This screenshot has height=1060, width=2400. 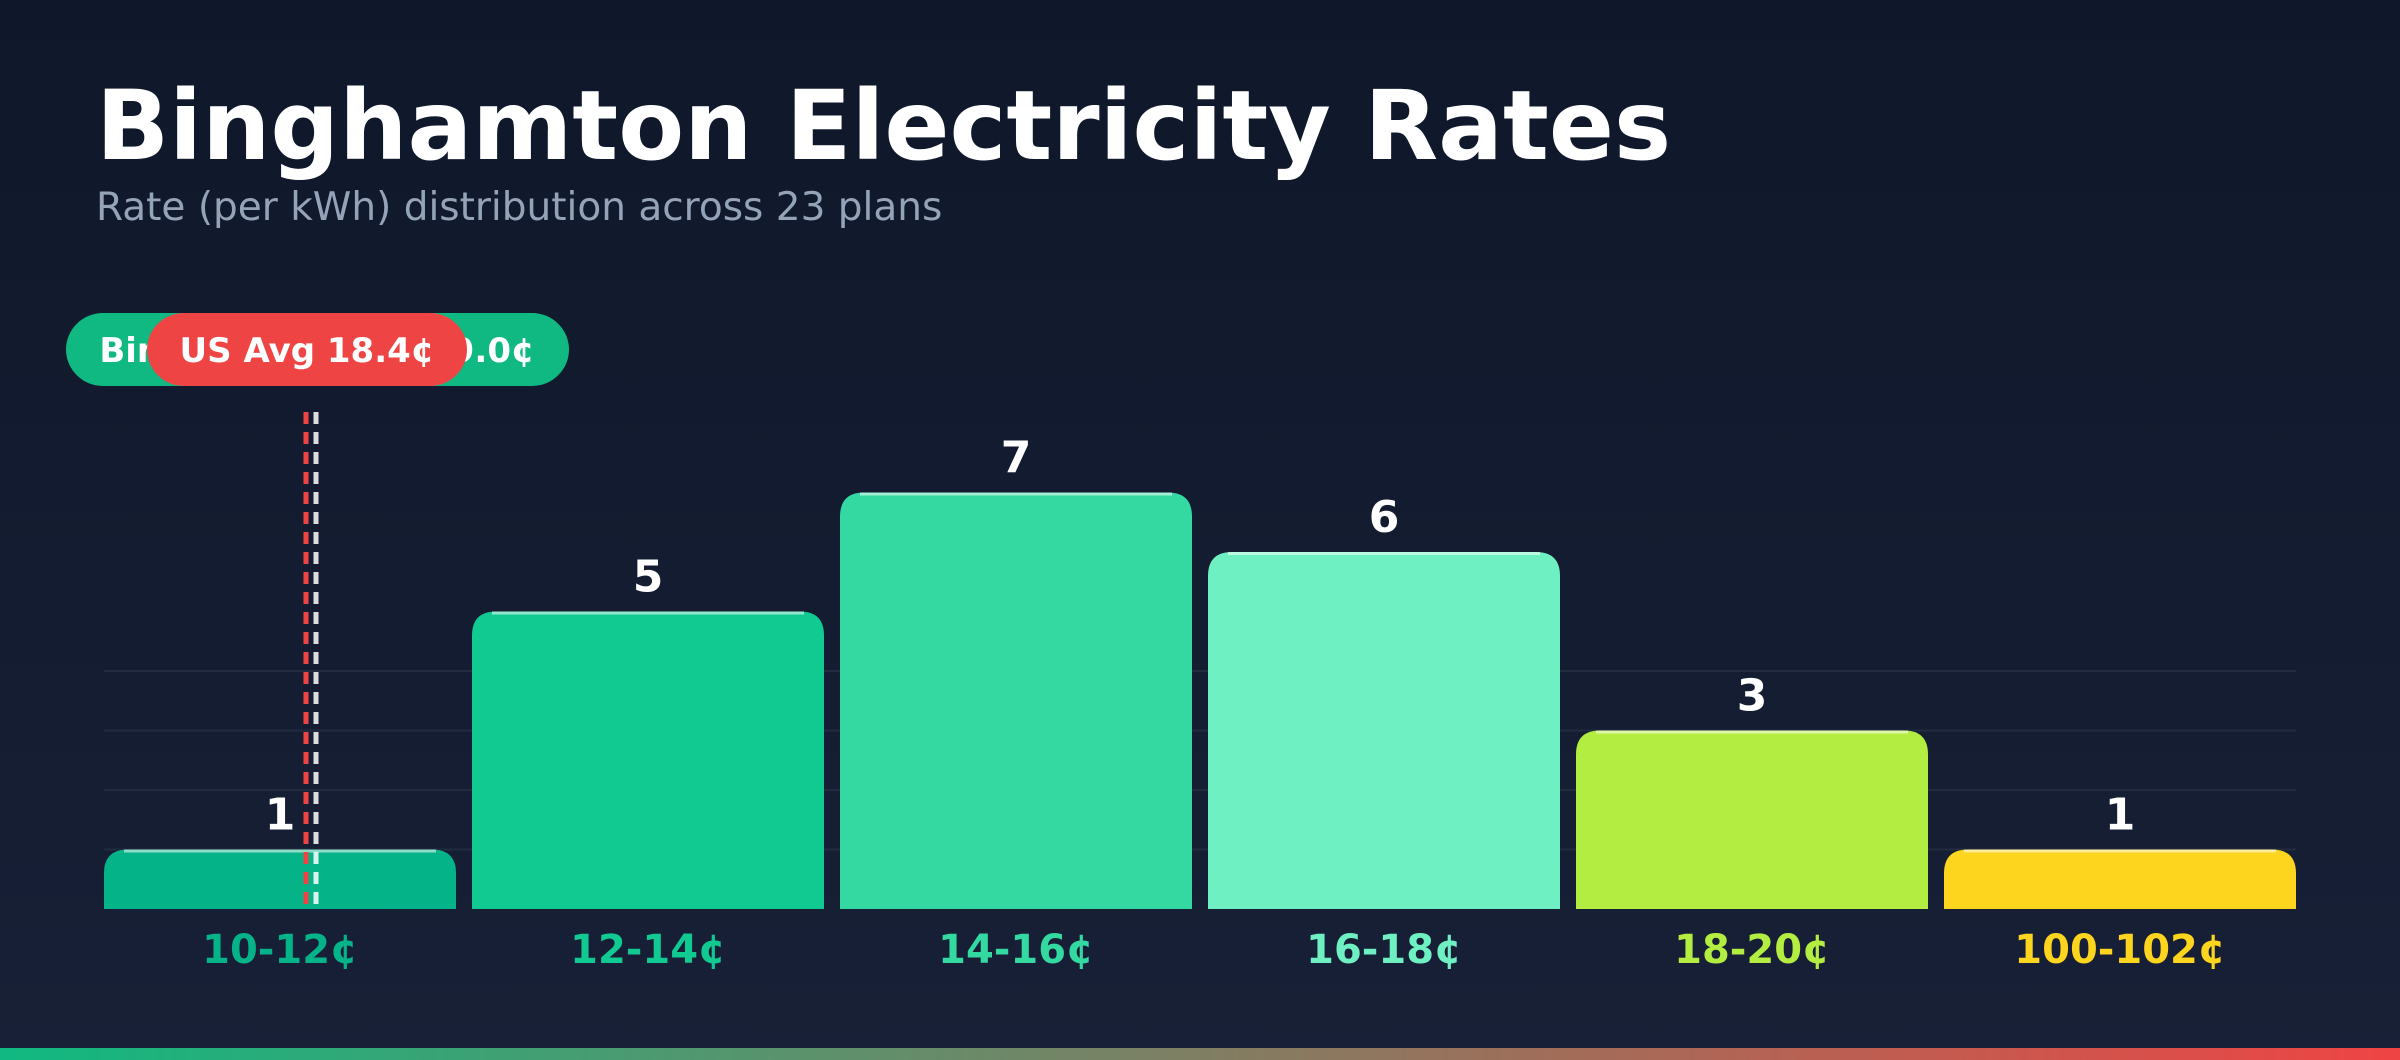 What do you see at coordinates (280, 950) in the screenshot?
I see `category-label: 10-12¢` at bounding box center [280, 950].